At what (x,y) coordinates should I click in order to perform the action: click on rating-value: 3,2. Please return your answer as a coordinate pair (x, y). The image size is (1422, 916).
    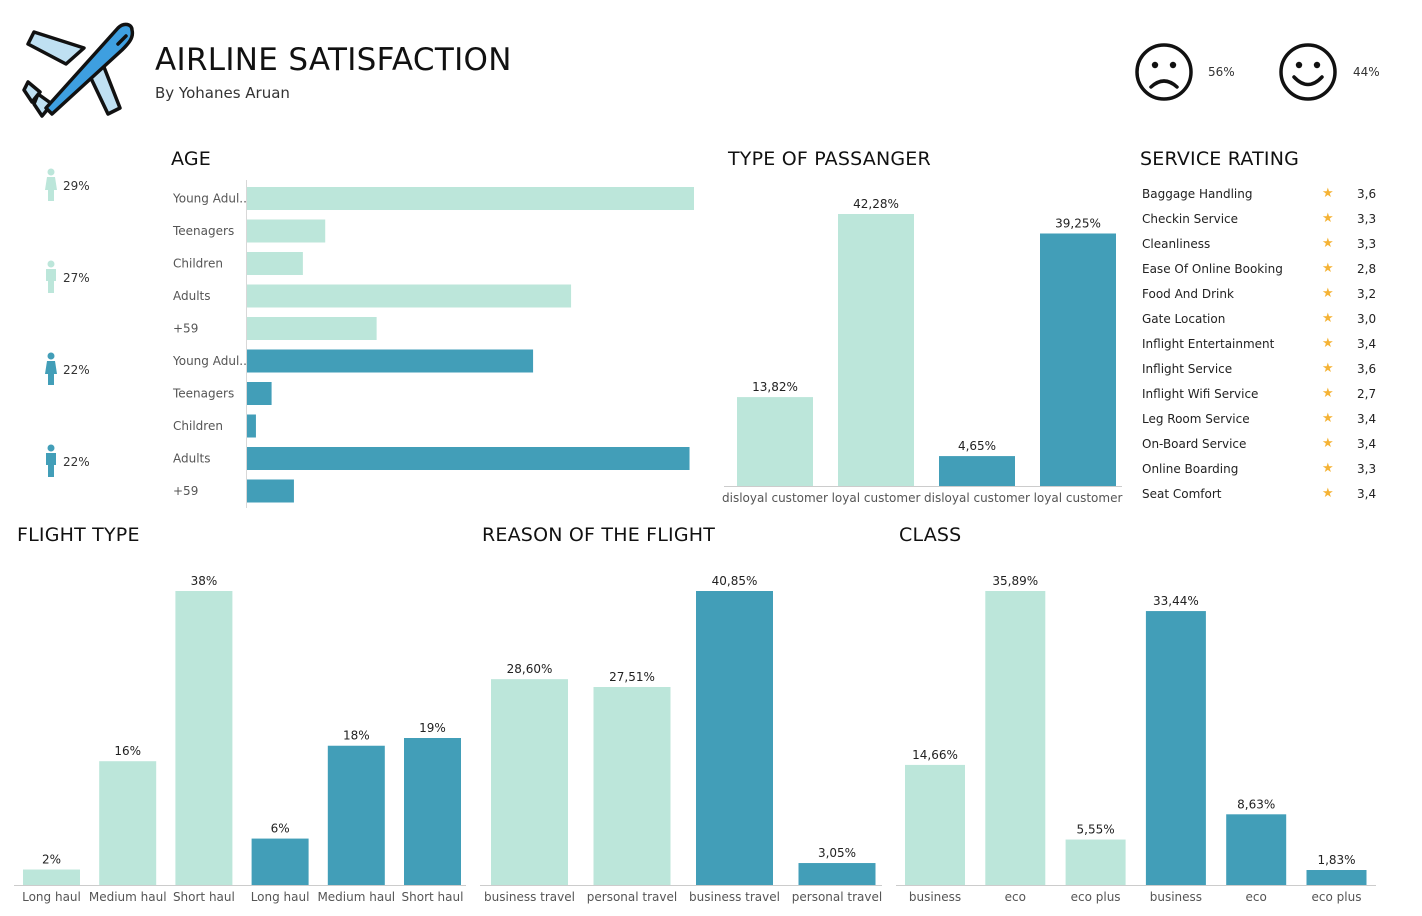
    Looking at the image, I should click on (1367, 294).